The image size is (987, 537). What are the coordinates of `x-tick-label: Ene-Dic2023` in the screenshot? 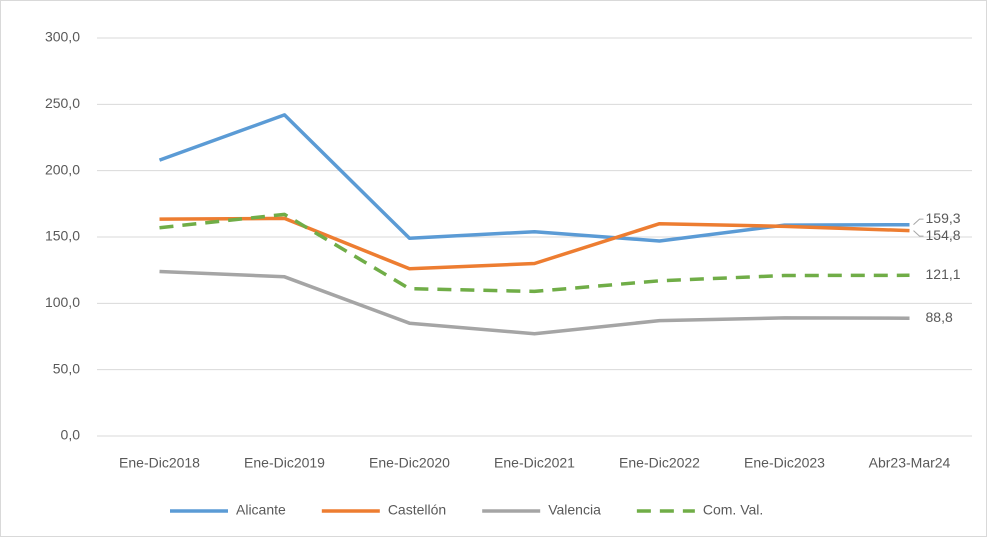 It's located at (784, 463).